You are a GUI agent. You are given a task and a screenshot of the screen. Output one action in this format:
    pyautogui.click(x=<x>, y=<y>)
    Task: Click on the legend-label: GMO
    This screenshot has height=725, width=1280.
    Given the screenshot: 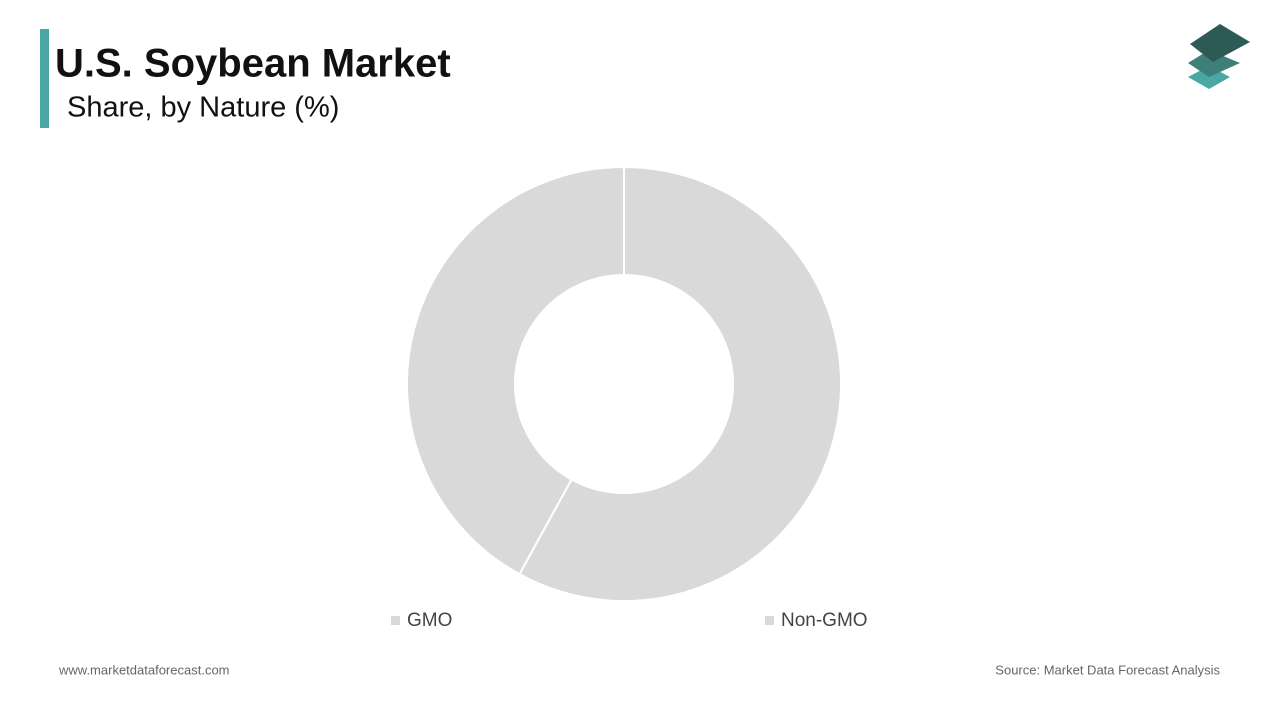 What is the action you would take?
    pyautogui.click(x=429, y=620)
    